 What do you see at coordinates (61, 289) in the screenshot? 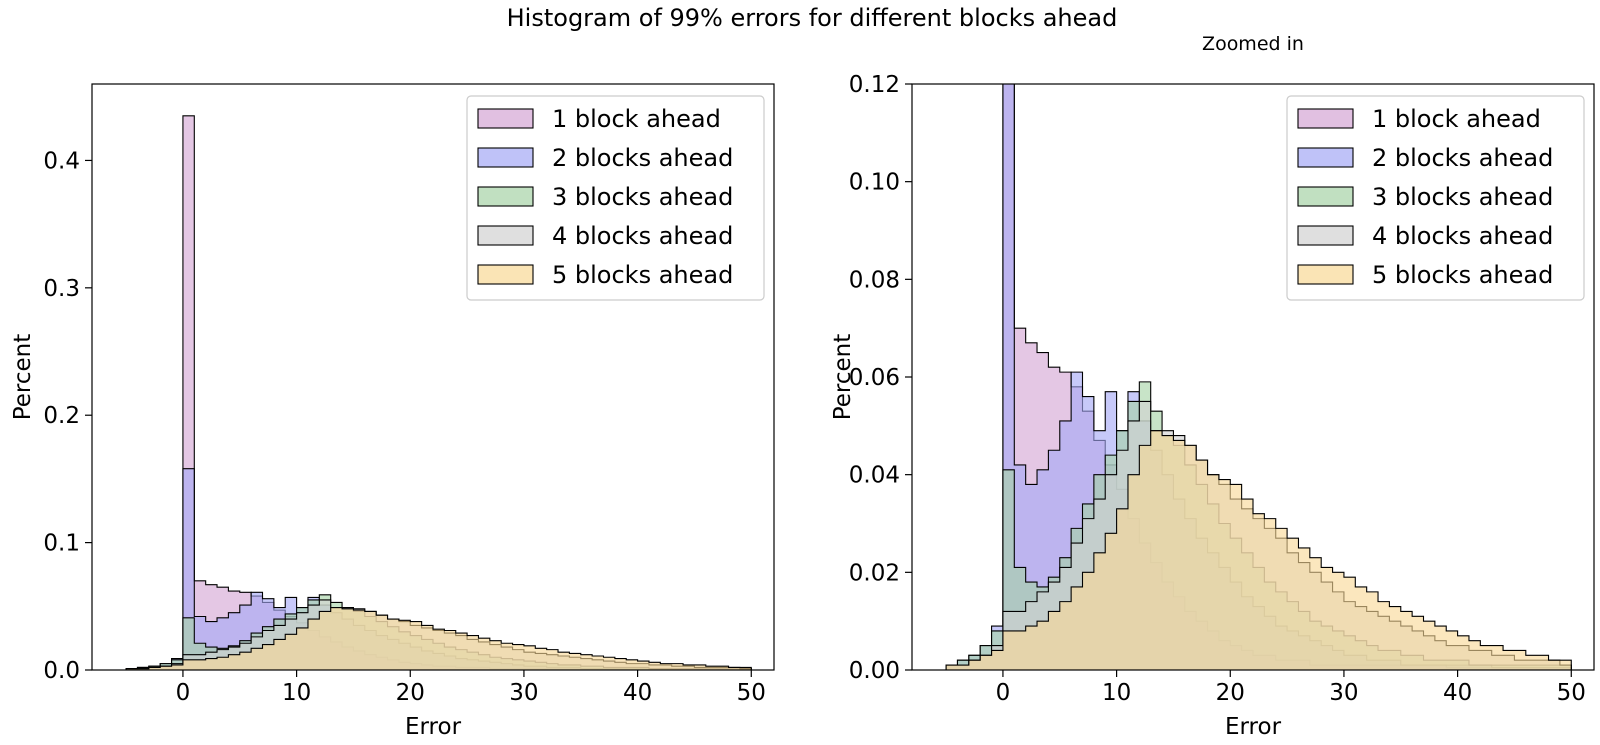
I see `y-tick-label: 0.3` at bounding box center [61, 289].